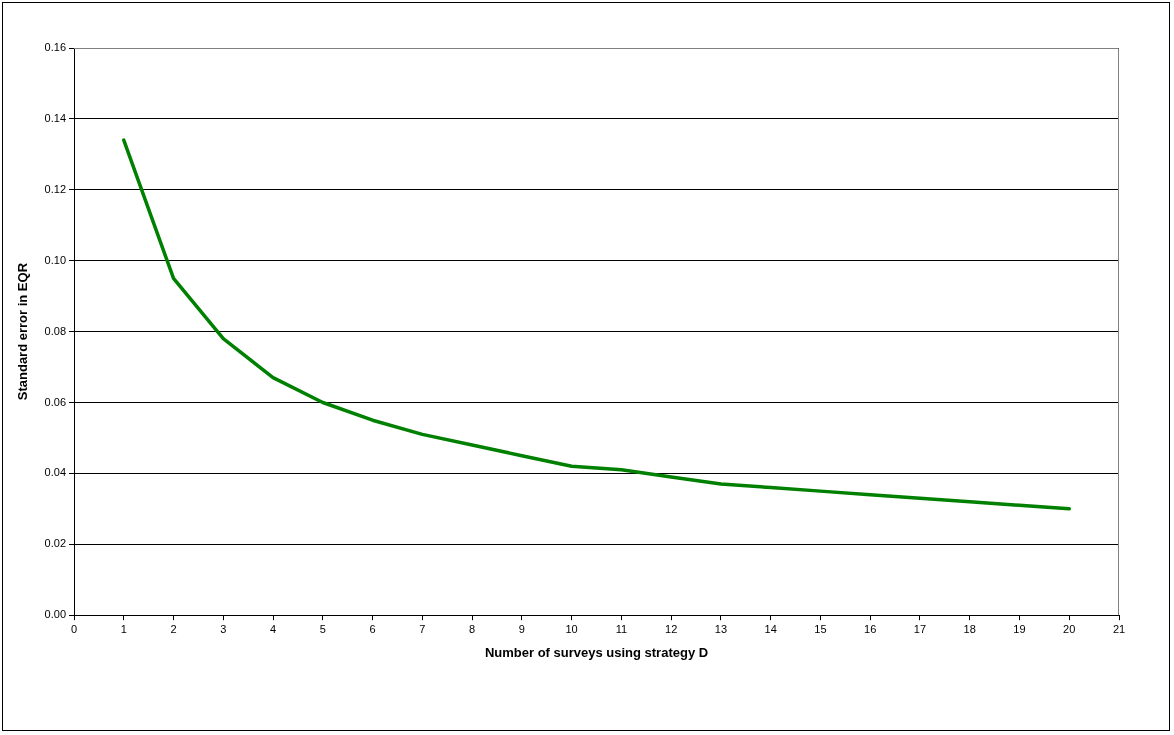 The image size is (1174, 735). What do you see at coordinates (55, 401) in the screenshot?
I see `y-tick-label: 0.06` at bounding box center [55, 401].